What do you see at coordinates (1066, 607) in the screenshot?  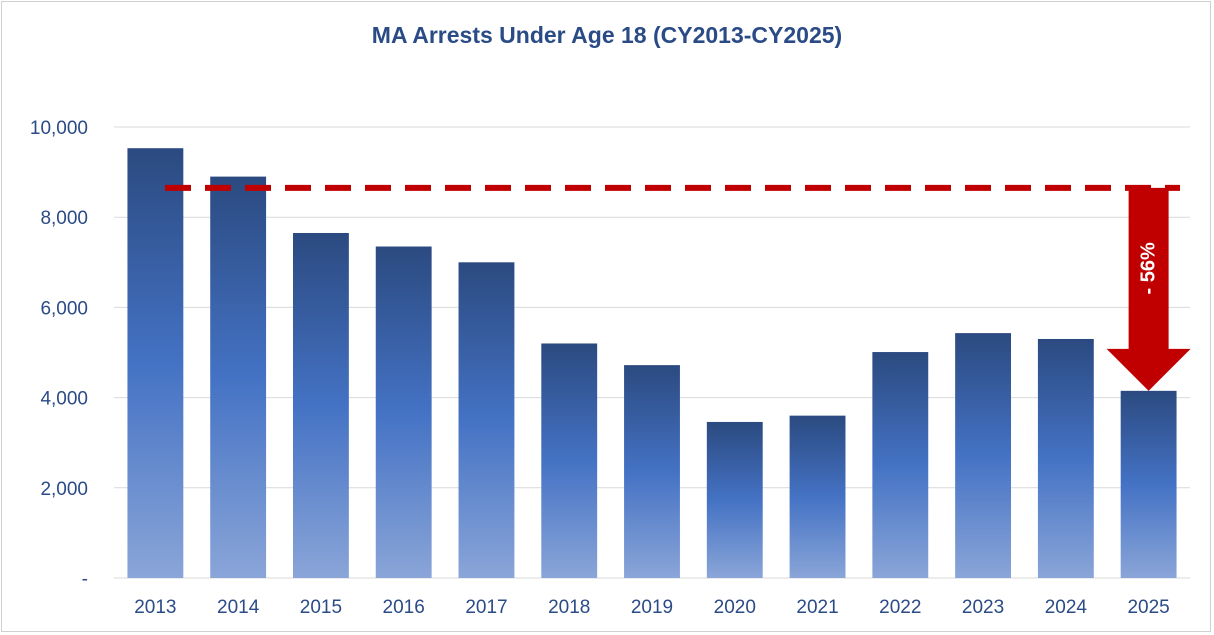 I see `x-tick-label: 2024` at bounding box center [1066, 607].